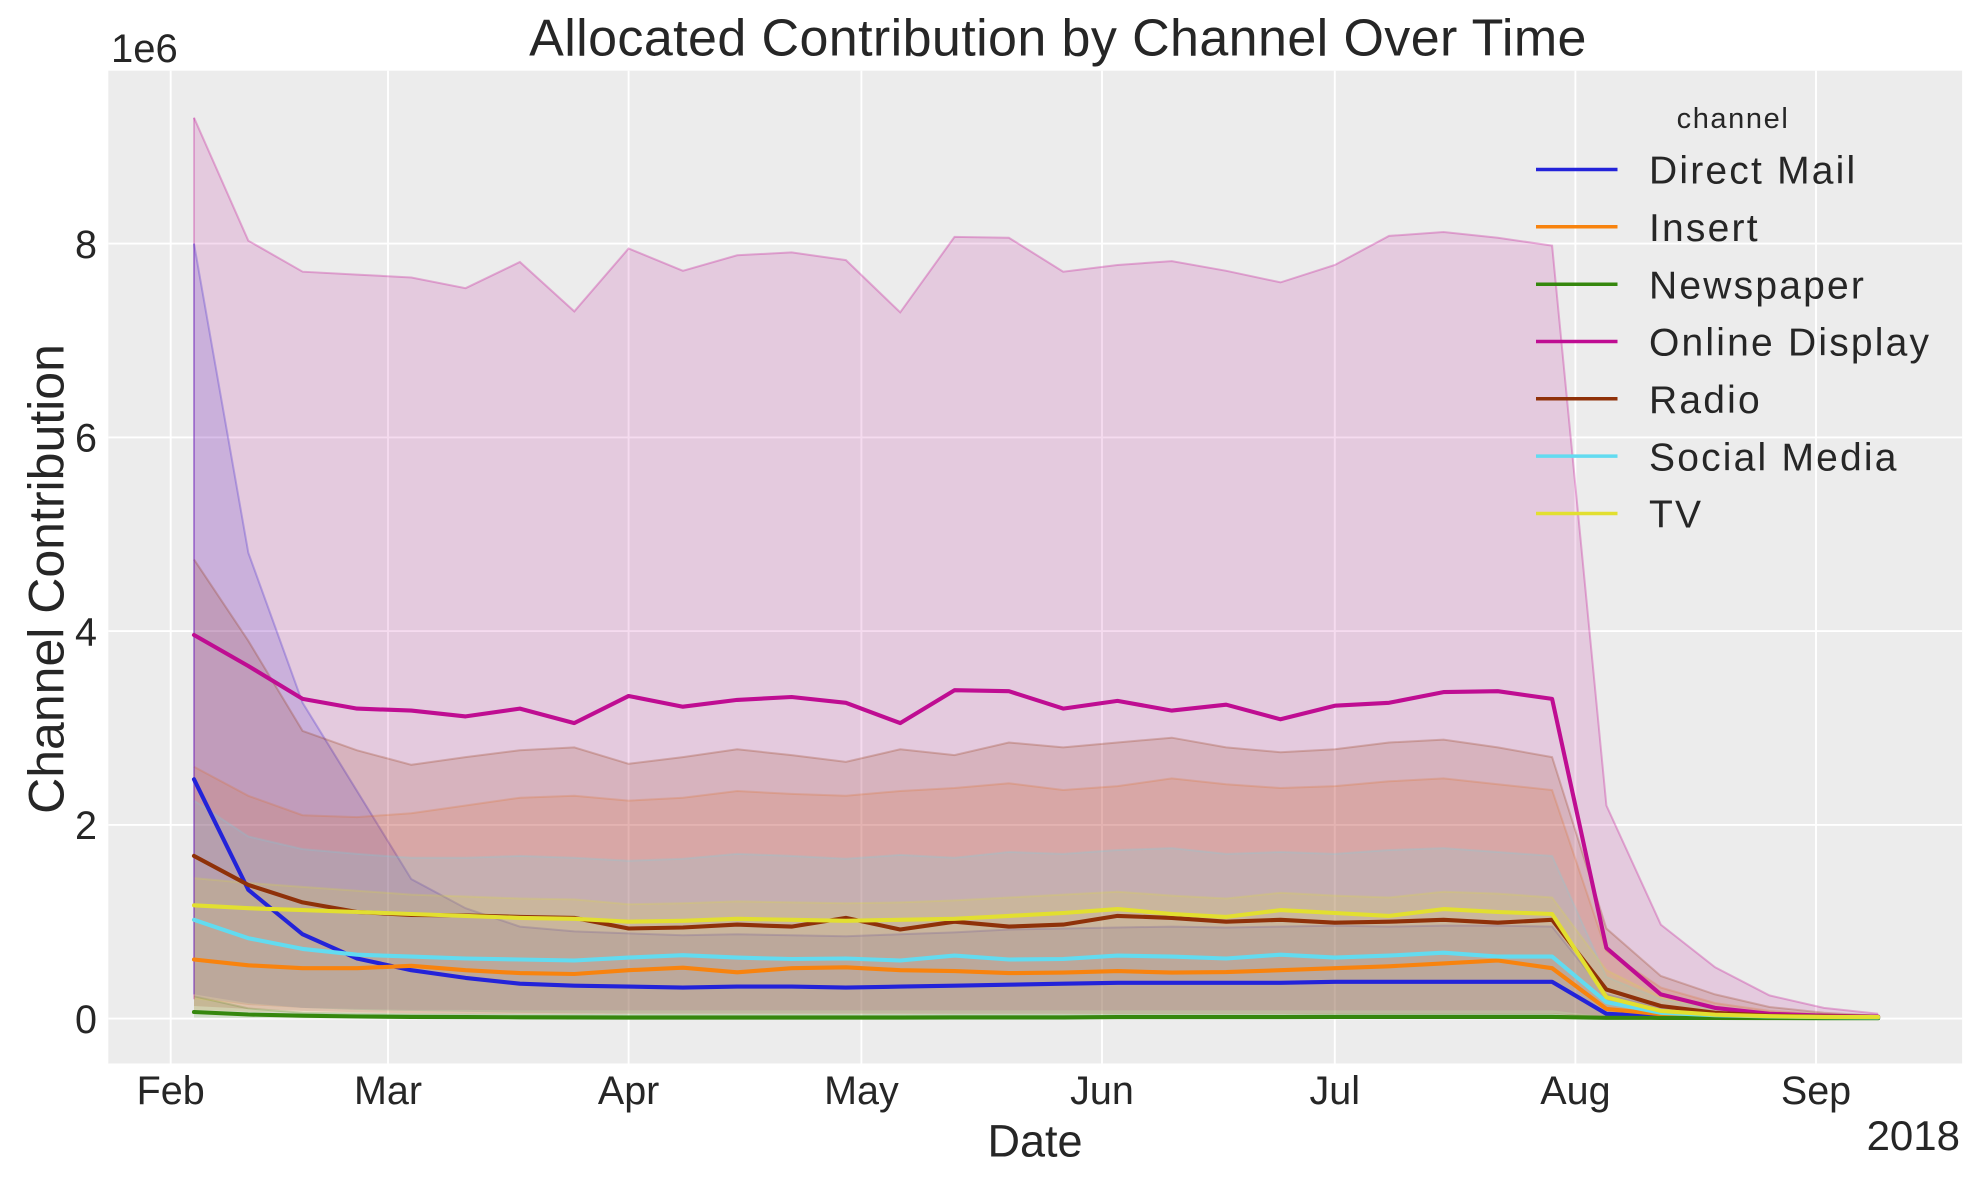  I want to click on svg-text: 4, so click(86, 632).